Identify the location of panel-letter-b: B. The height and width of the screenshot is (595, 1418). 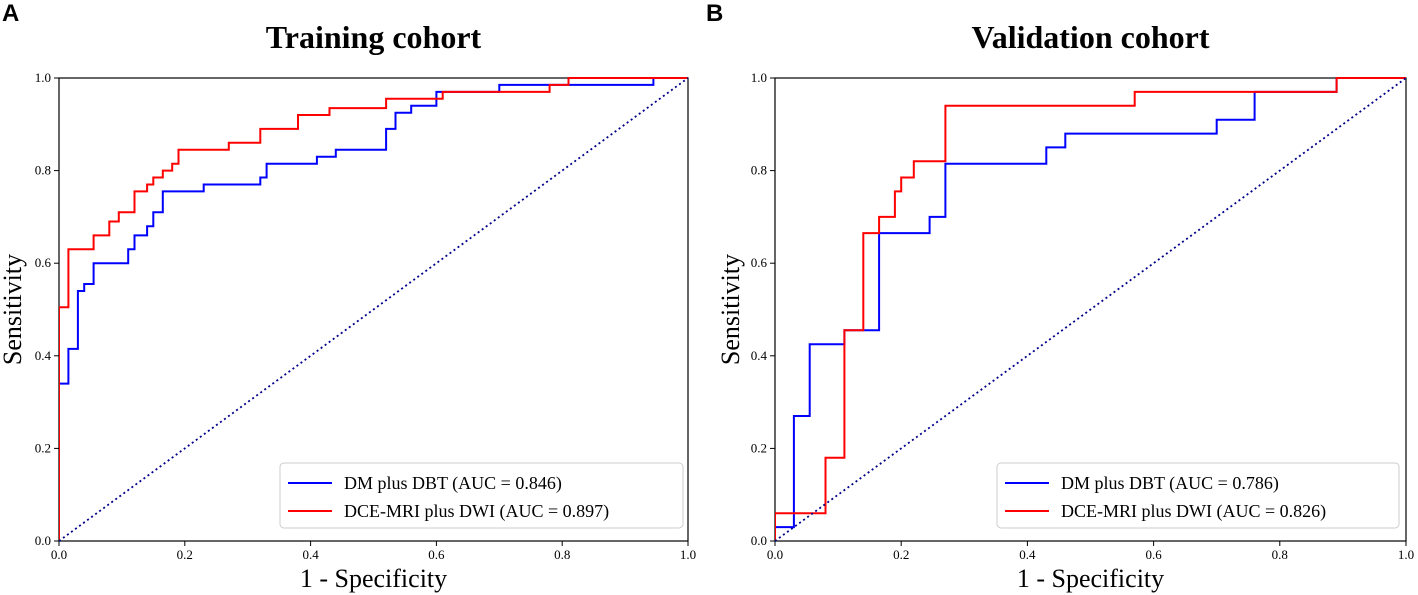
(715, 13).